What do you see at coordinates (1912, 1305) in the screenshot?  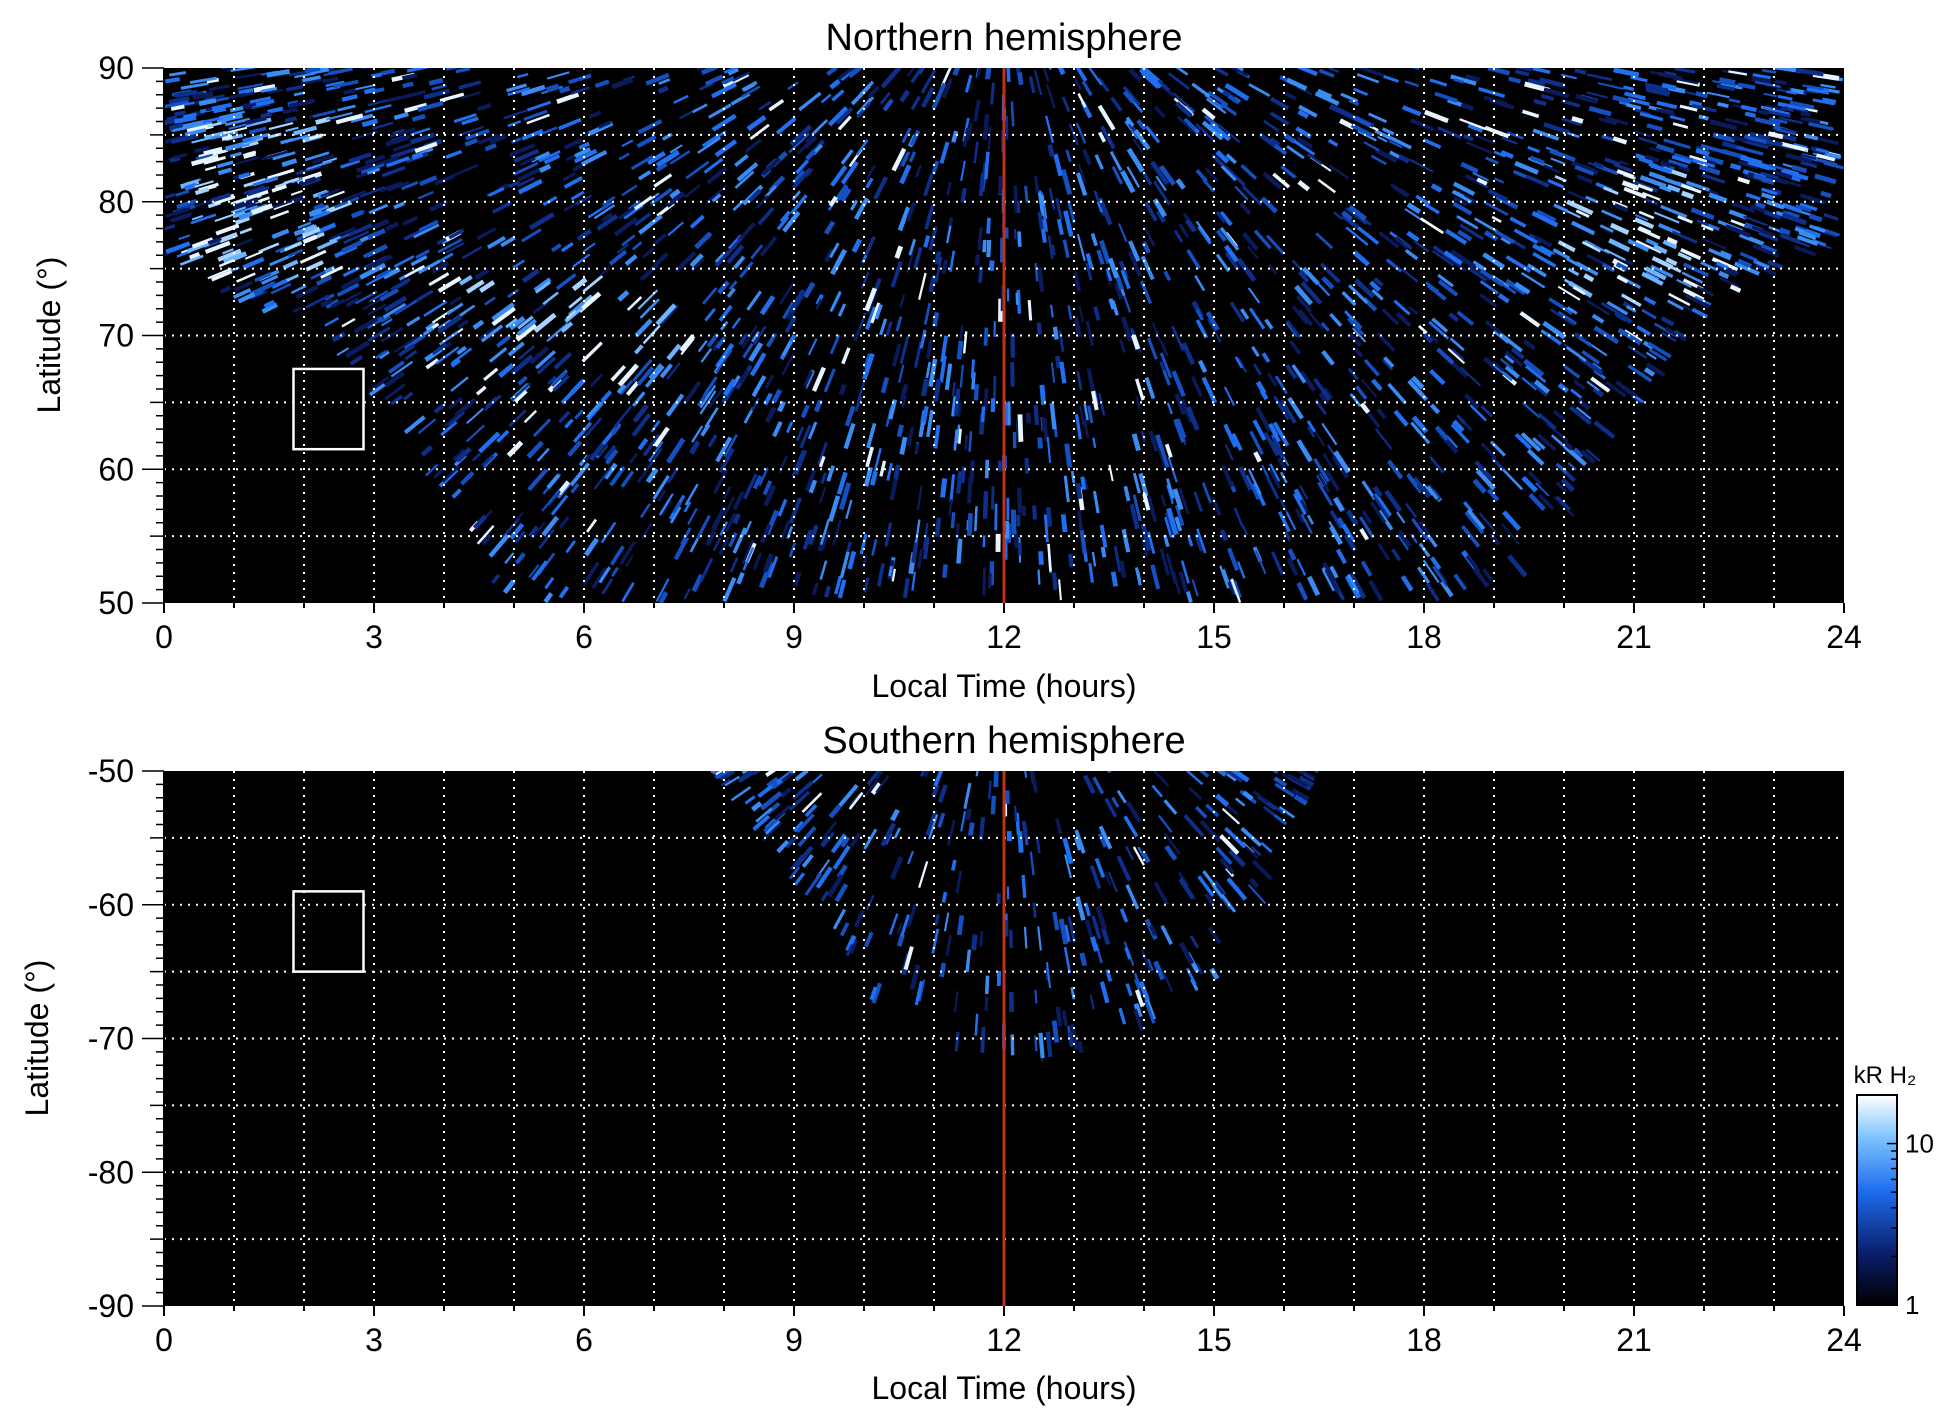 I see `colorbar-tick-label: 1` at bounding box center [1912, 1305].